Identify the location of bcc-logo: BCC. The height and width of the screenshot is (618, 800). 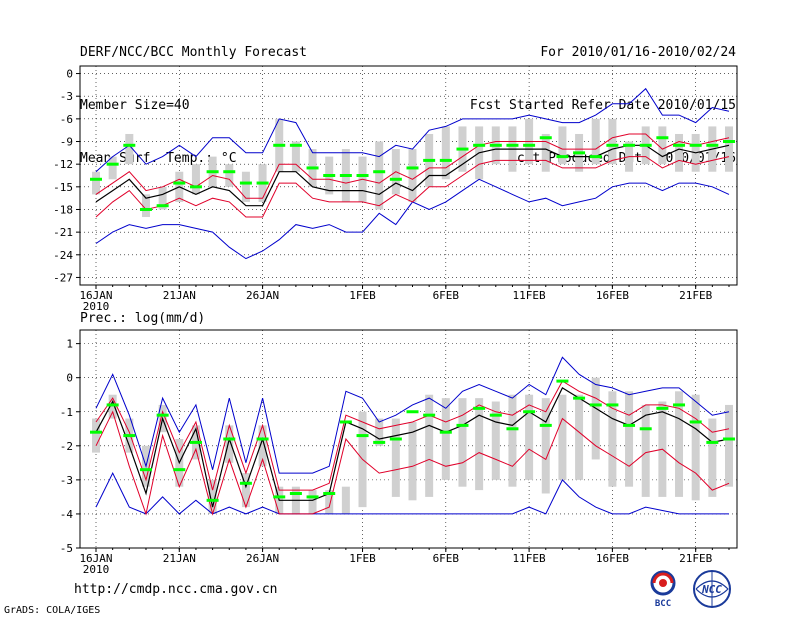
(663, 589).